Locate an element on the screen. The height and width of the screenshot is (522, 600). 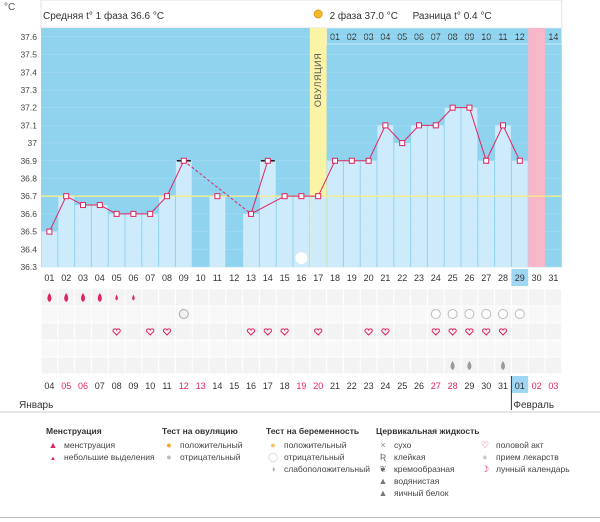
date-label: 09 is located at coordinates (133, 386).